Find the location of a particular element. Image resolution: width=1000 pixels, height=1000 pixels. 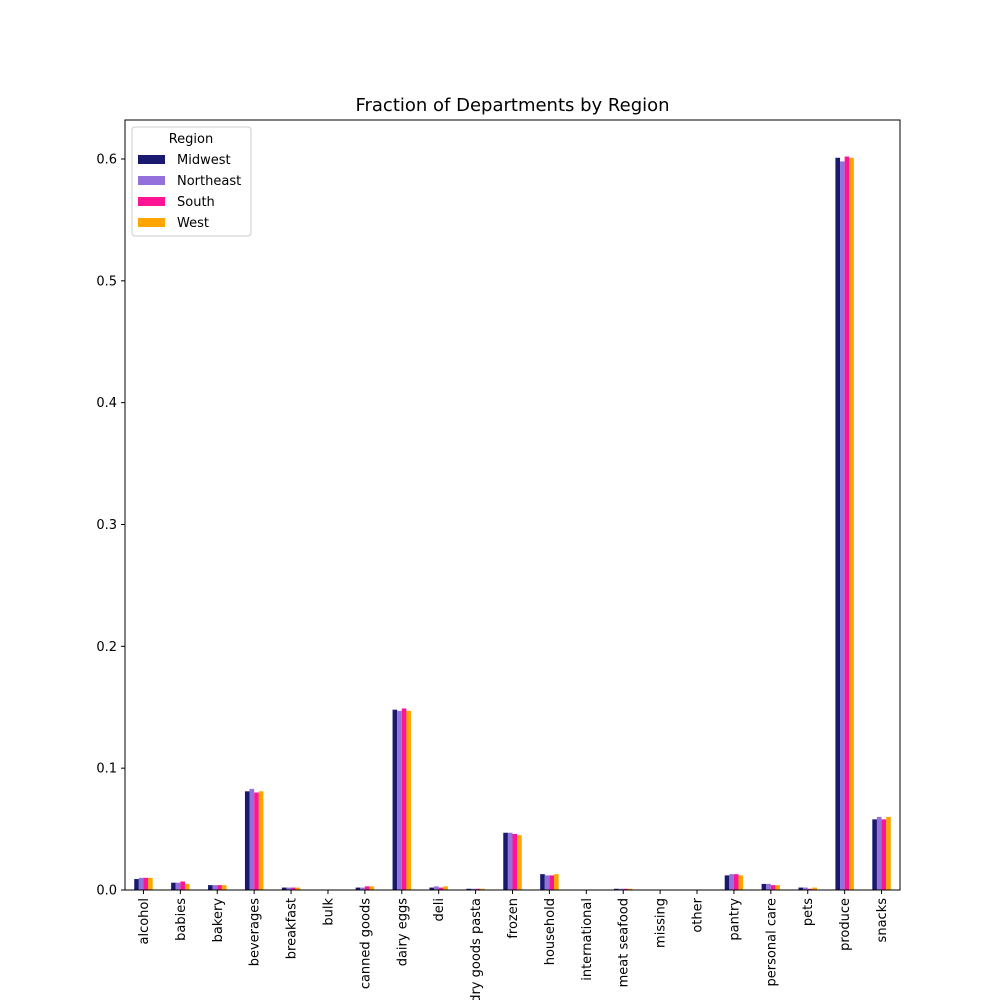

bar-midwest-personal-care is located at coordinates (764, 886).